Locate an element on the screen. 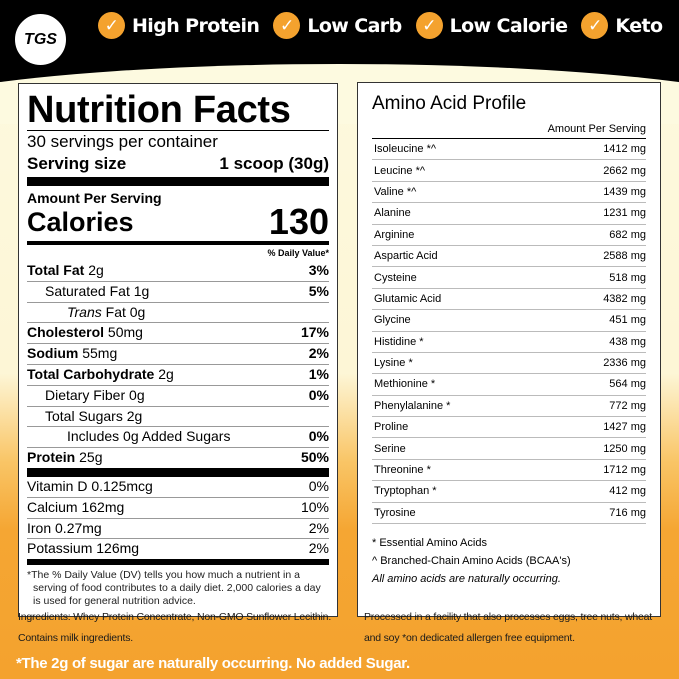  vitamin-label: Iron 0.27mg is located at coordinates (64, 527).